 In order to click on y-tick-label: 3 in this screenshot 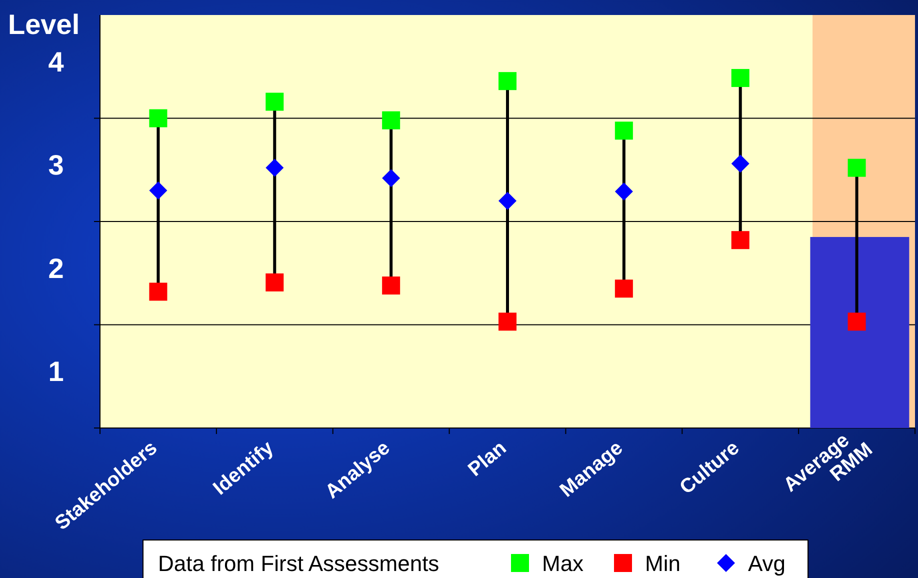, I will do `click(56, 165)`.